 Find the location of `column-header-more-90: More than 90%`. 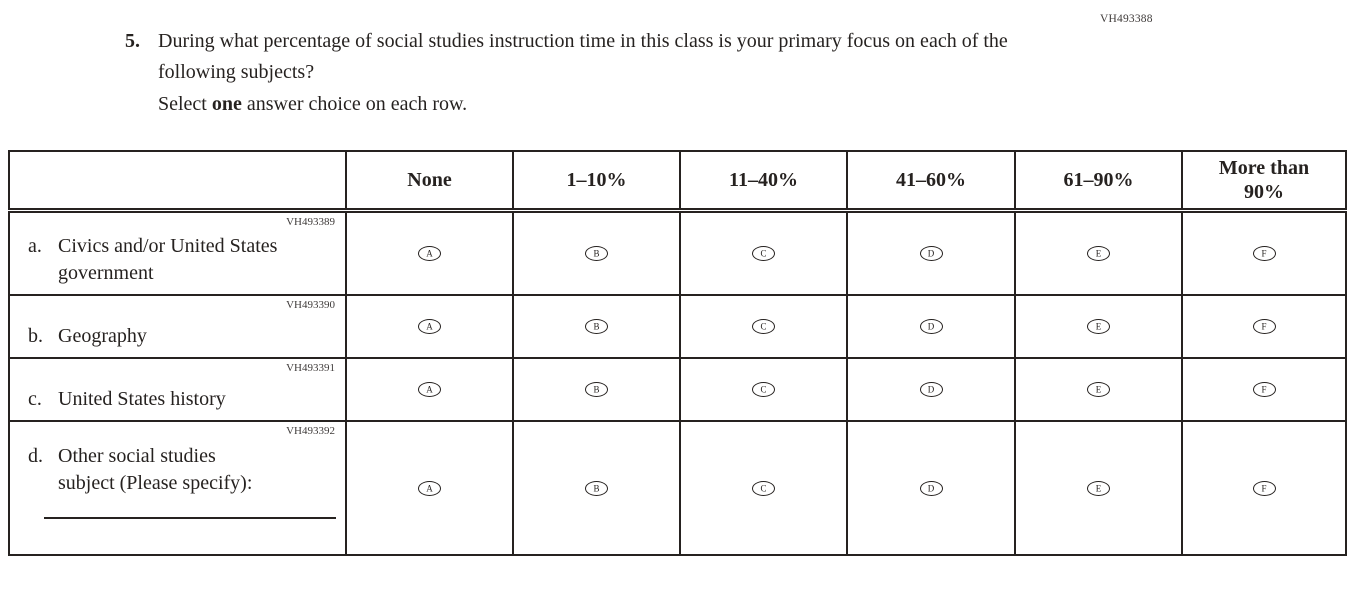

column-header-more-90: More than 90% is located at coordinates (1264, 181).